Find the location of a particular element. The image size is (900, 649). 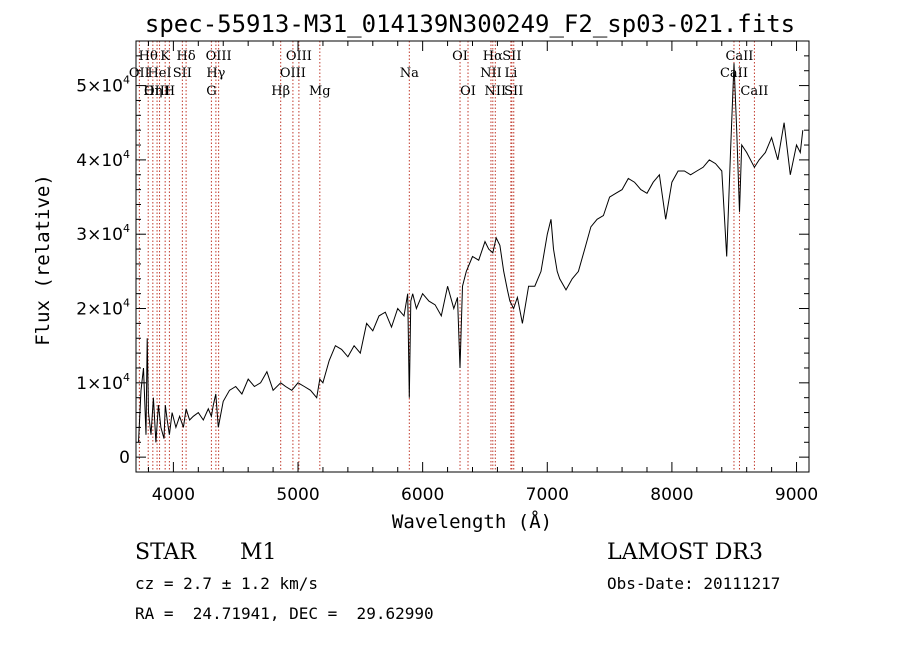

object-class: STAR is located at coordinates (165, 552).